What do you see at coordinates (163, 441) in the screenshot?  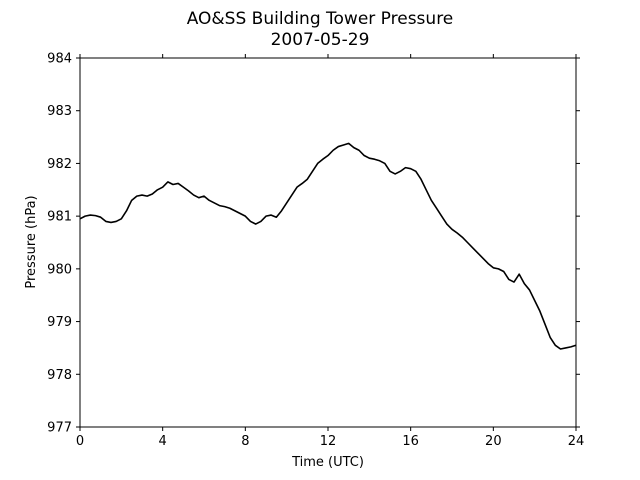 I see `x-tick-label: 4` at bounding box center [163, 441].